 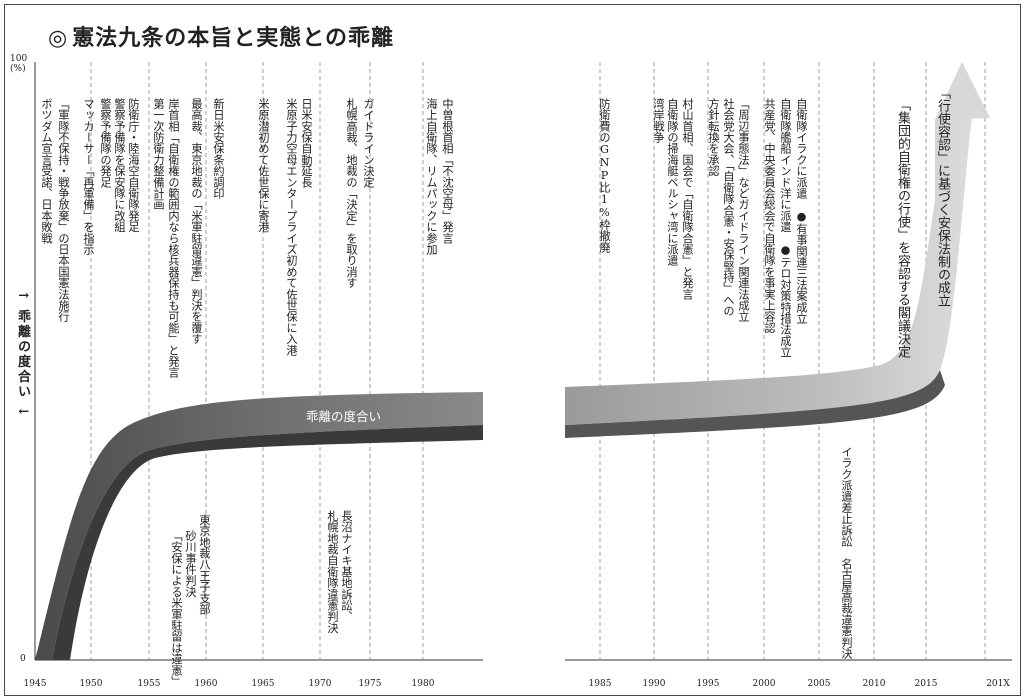 What do you see at coordinates (942, 196) in the screenshot?
I see `event-item: 「行使容認」に基づく安保法制の成立` at bounding box center [942, 196].